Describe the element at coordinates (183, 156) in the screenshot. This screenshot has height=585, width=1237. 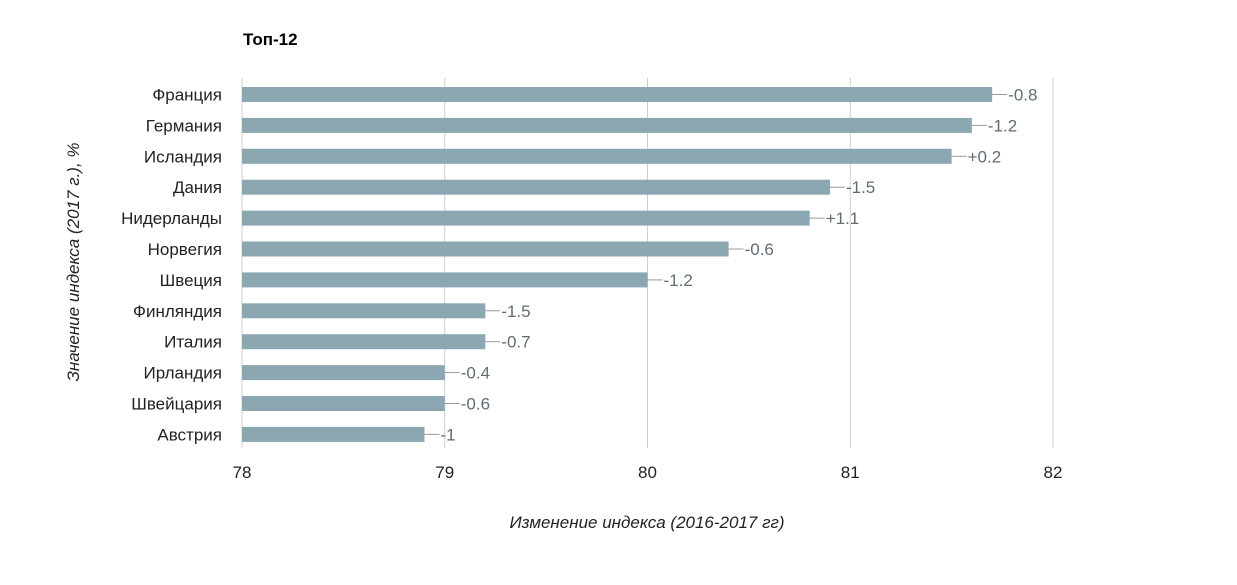
I see `category-label: Исландия` at that location.